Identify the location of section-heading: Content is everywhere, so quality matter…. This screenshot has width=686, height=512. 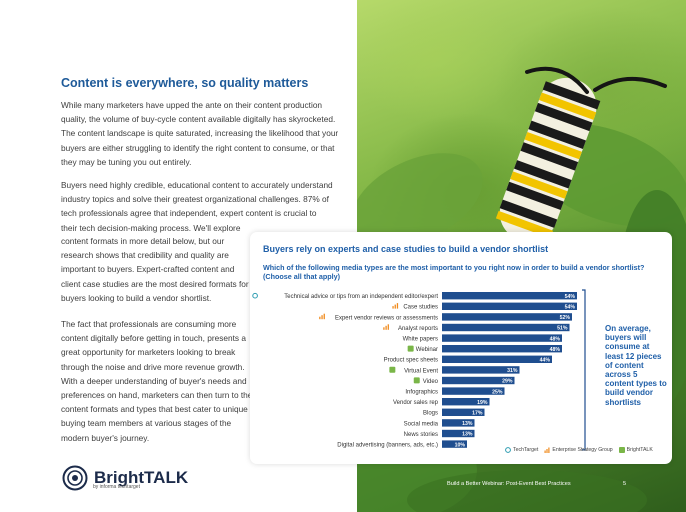
(185, 83).